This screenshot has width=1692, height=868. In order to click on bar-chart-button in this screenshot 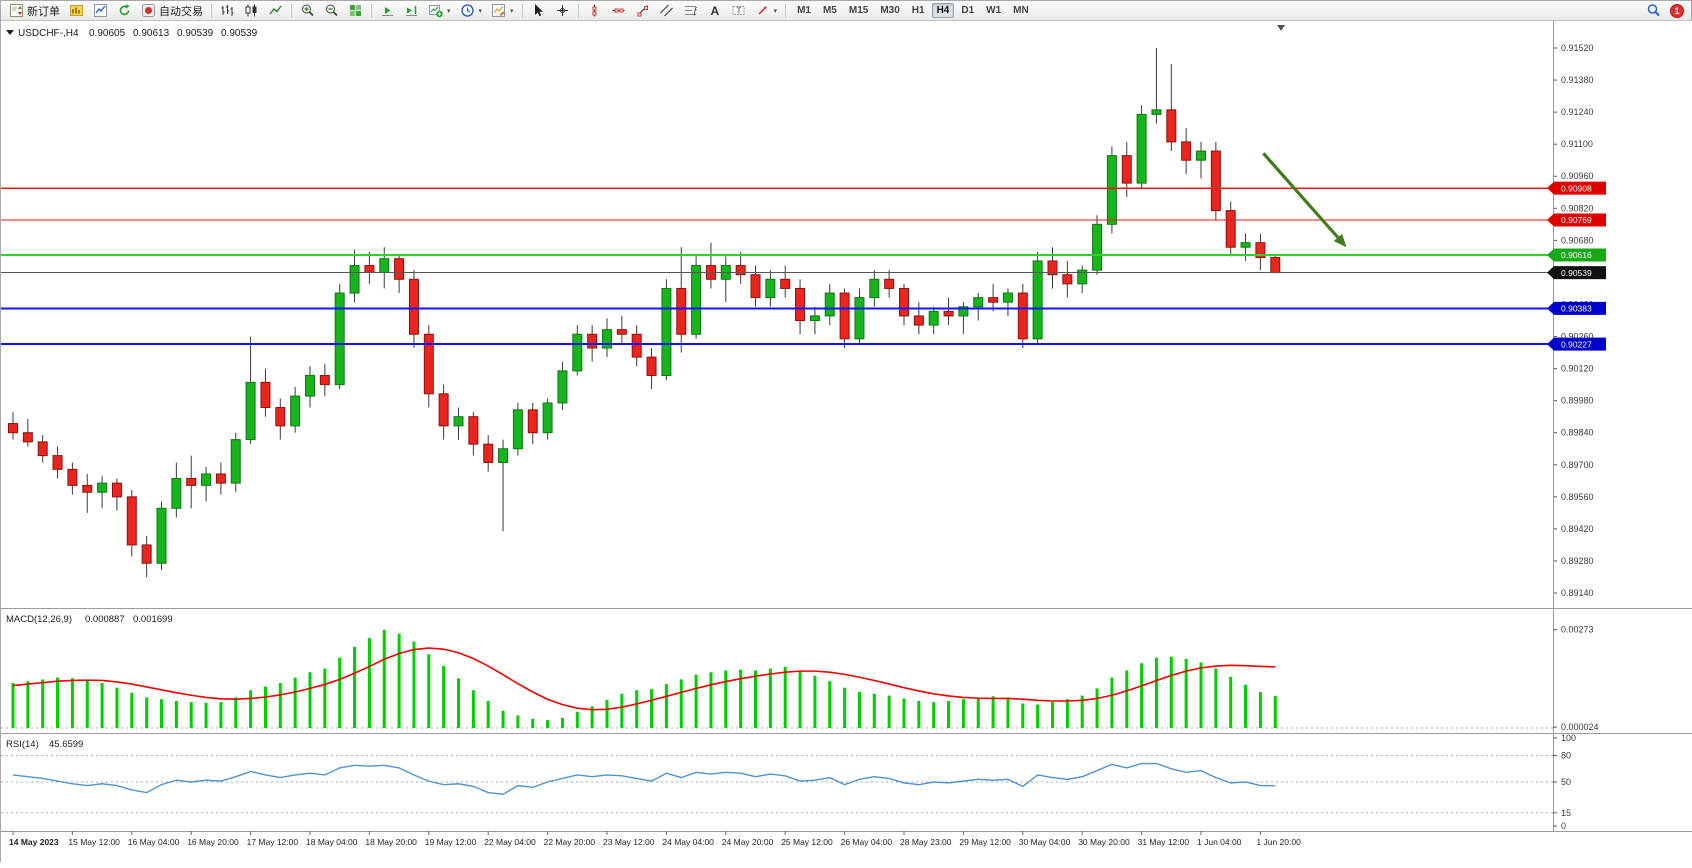, I will do `click(227, 11)`.